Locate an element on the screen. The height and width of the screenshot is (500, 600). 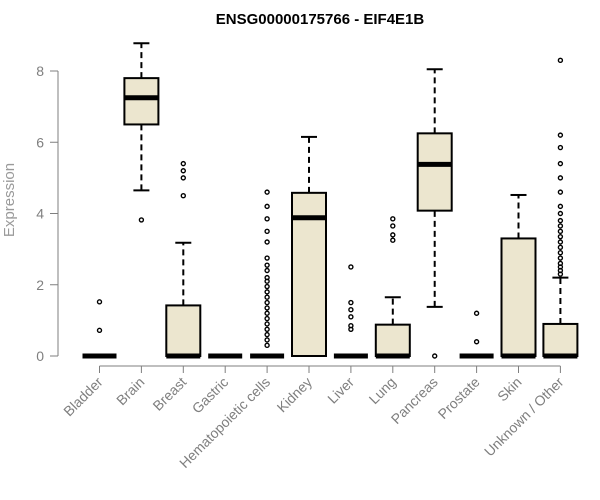
y-tick-label: 8 is located at coordinates (40, 71).